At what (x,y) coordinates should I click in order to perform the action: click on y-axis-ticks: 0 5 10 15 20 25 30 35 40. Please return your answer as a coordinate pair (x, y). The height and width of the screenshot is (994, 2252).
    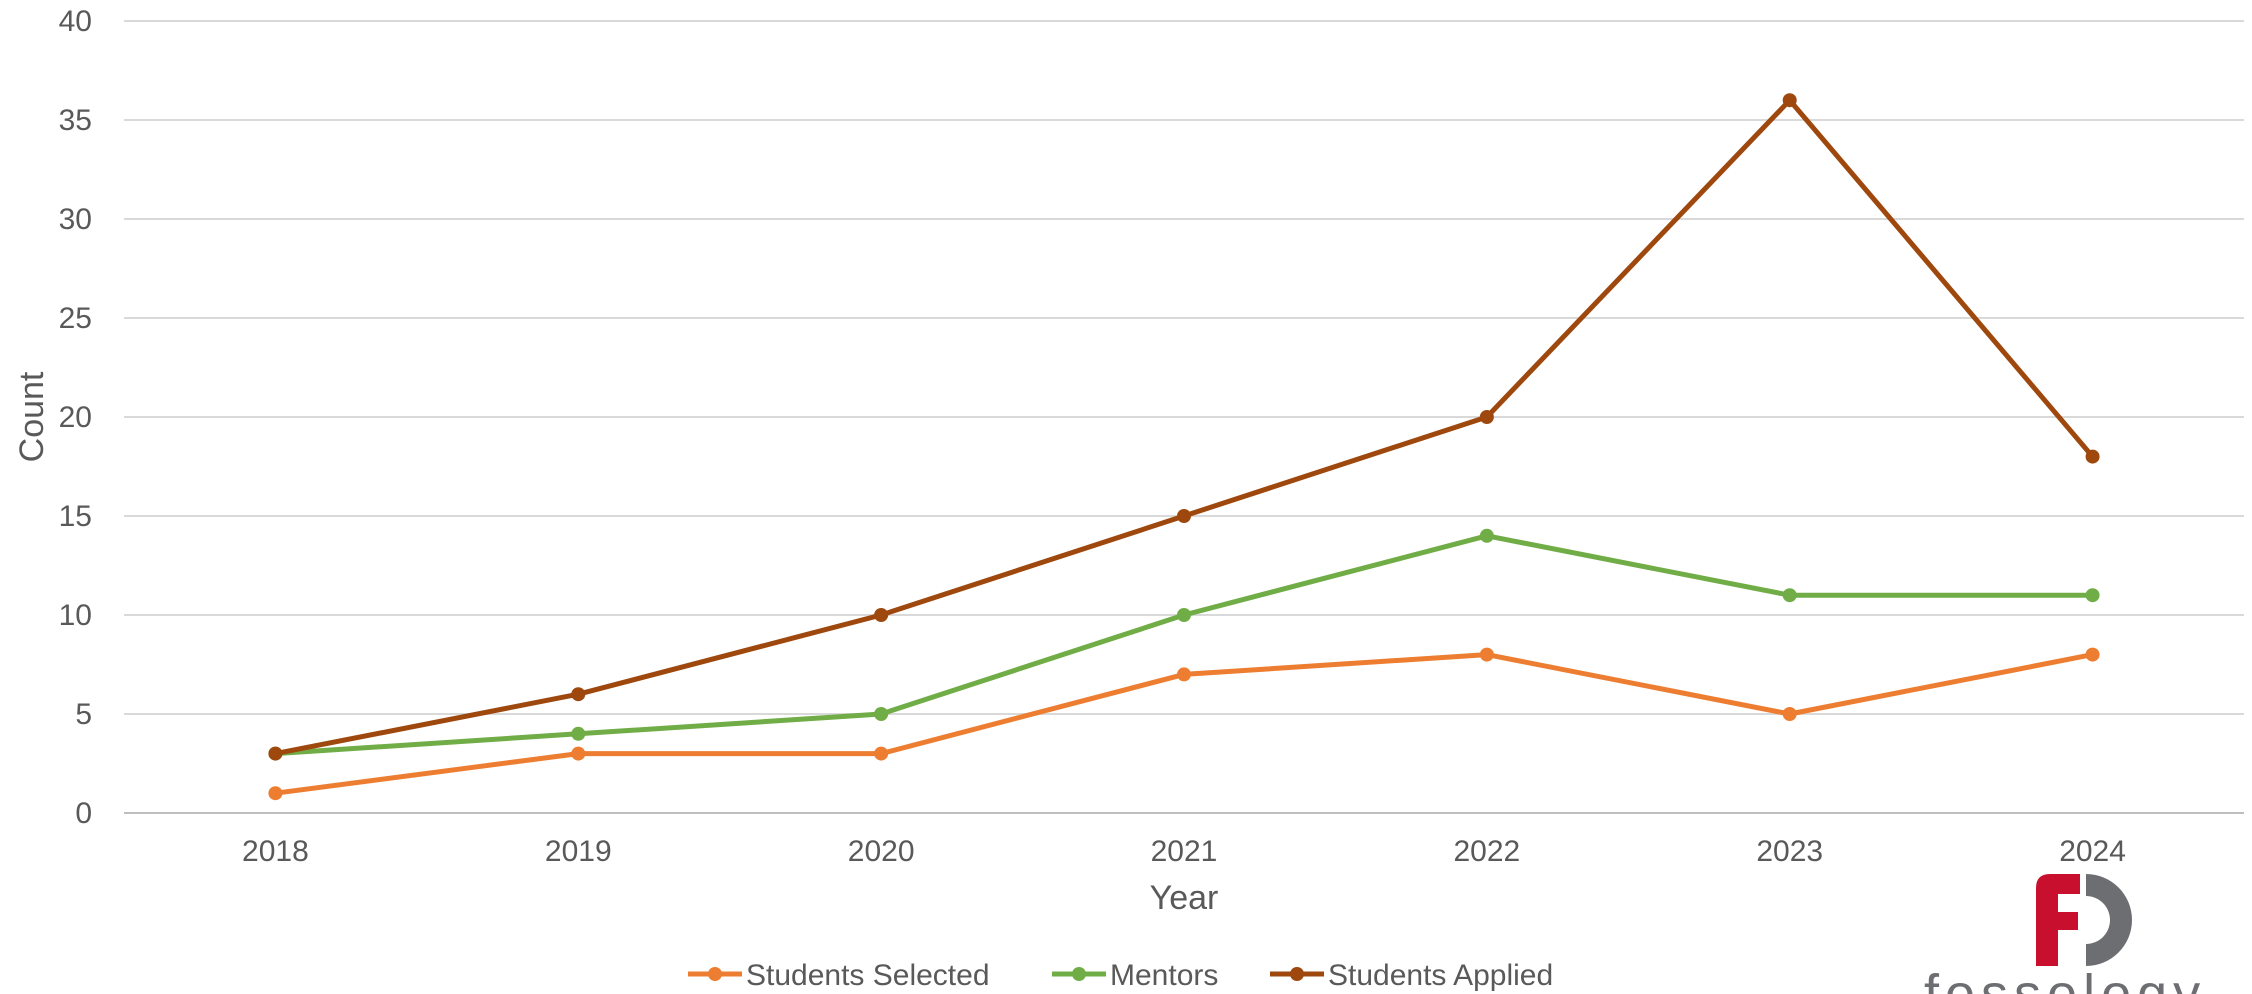
    Looking at the image, I should click on (75, 417).